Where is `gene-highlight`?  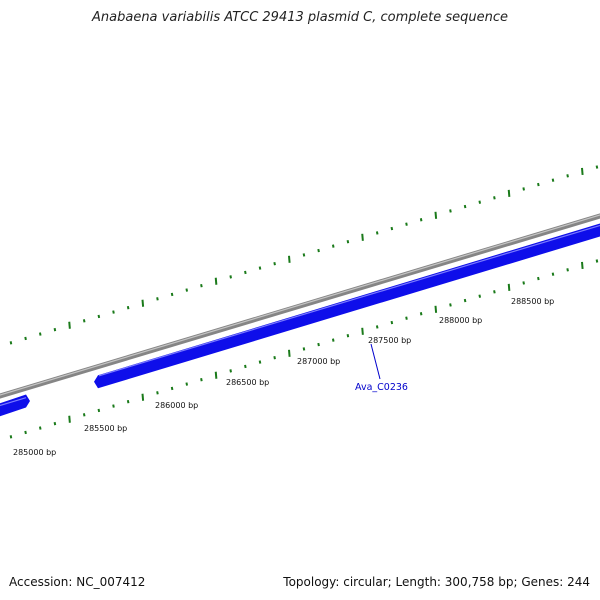
gene-highlight is located at coordinates (13, 402).